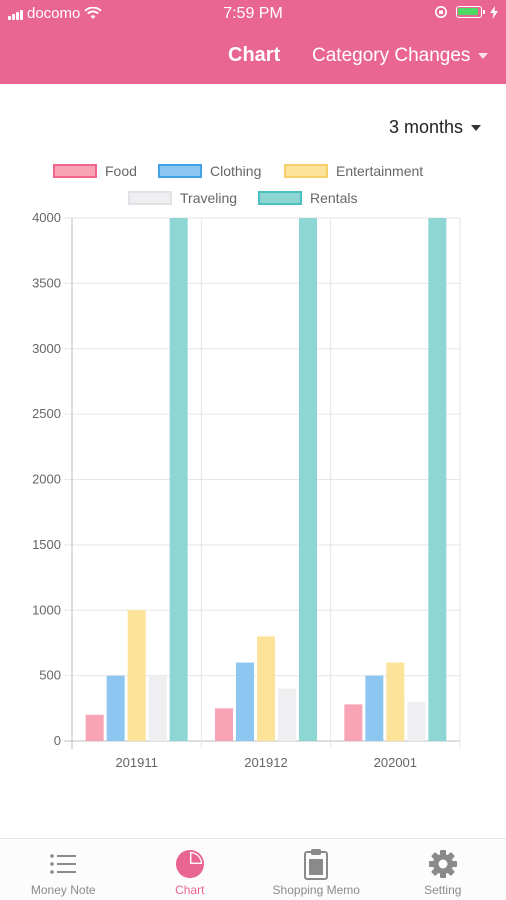 The height and width of the screenshot is (900, 506). I want to click on dropdown-label: Category Changes, so click(391, 55).